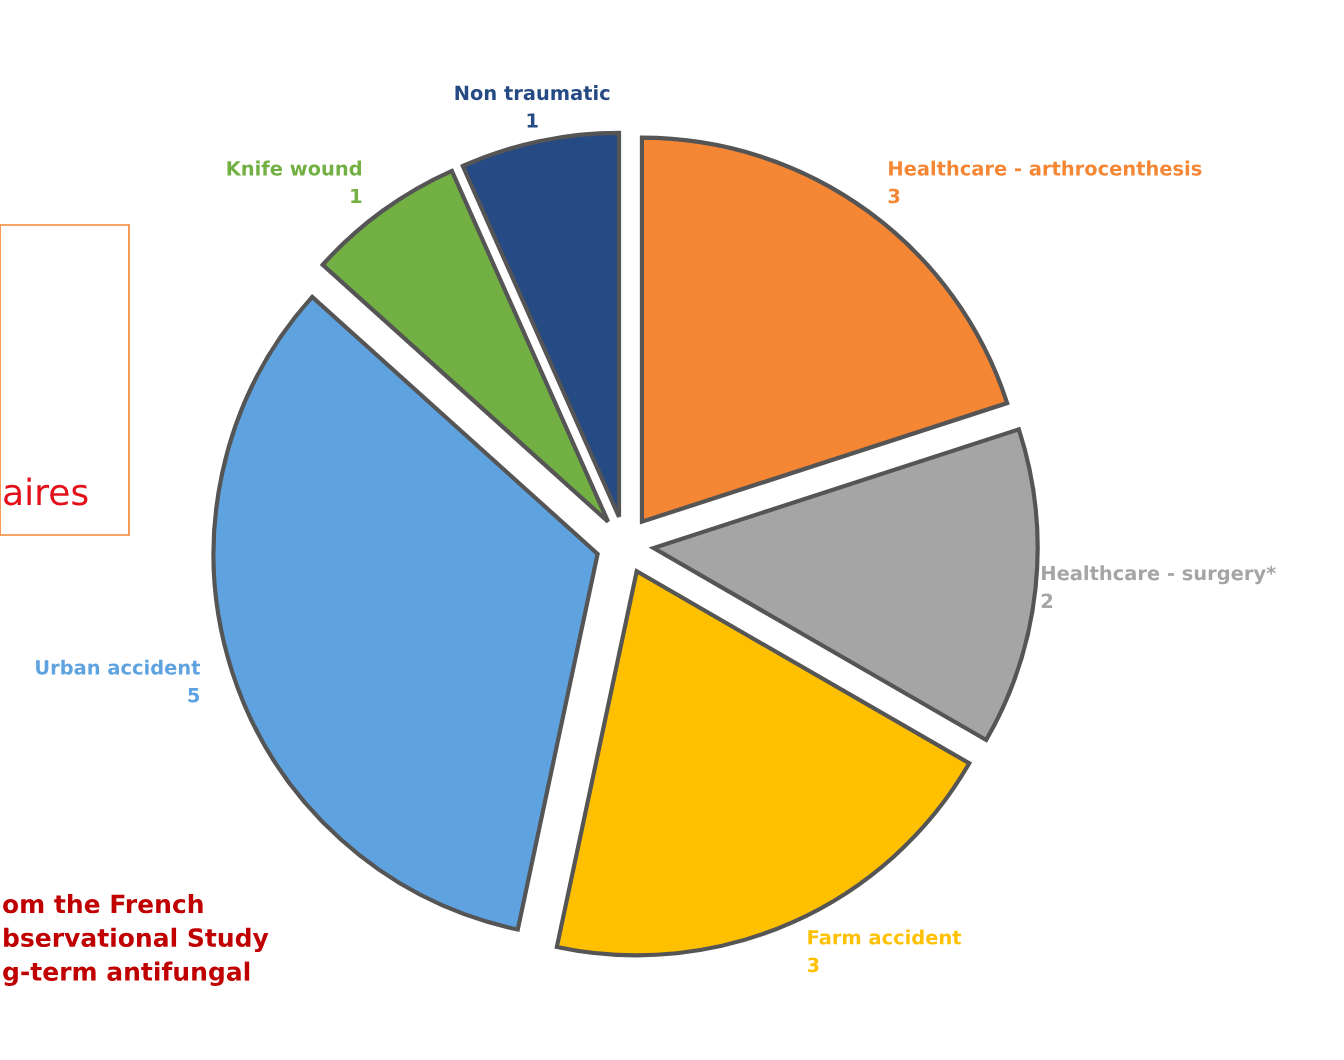 Image resolution: width=1344 pixels, height=1060 pixels. Describe the element at coordinates (46, 491) in the screenshot. I see `text: aires` at that location.